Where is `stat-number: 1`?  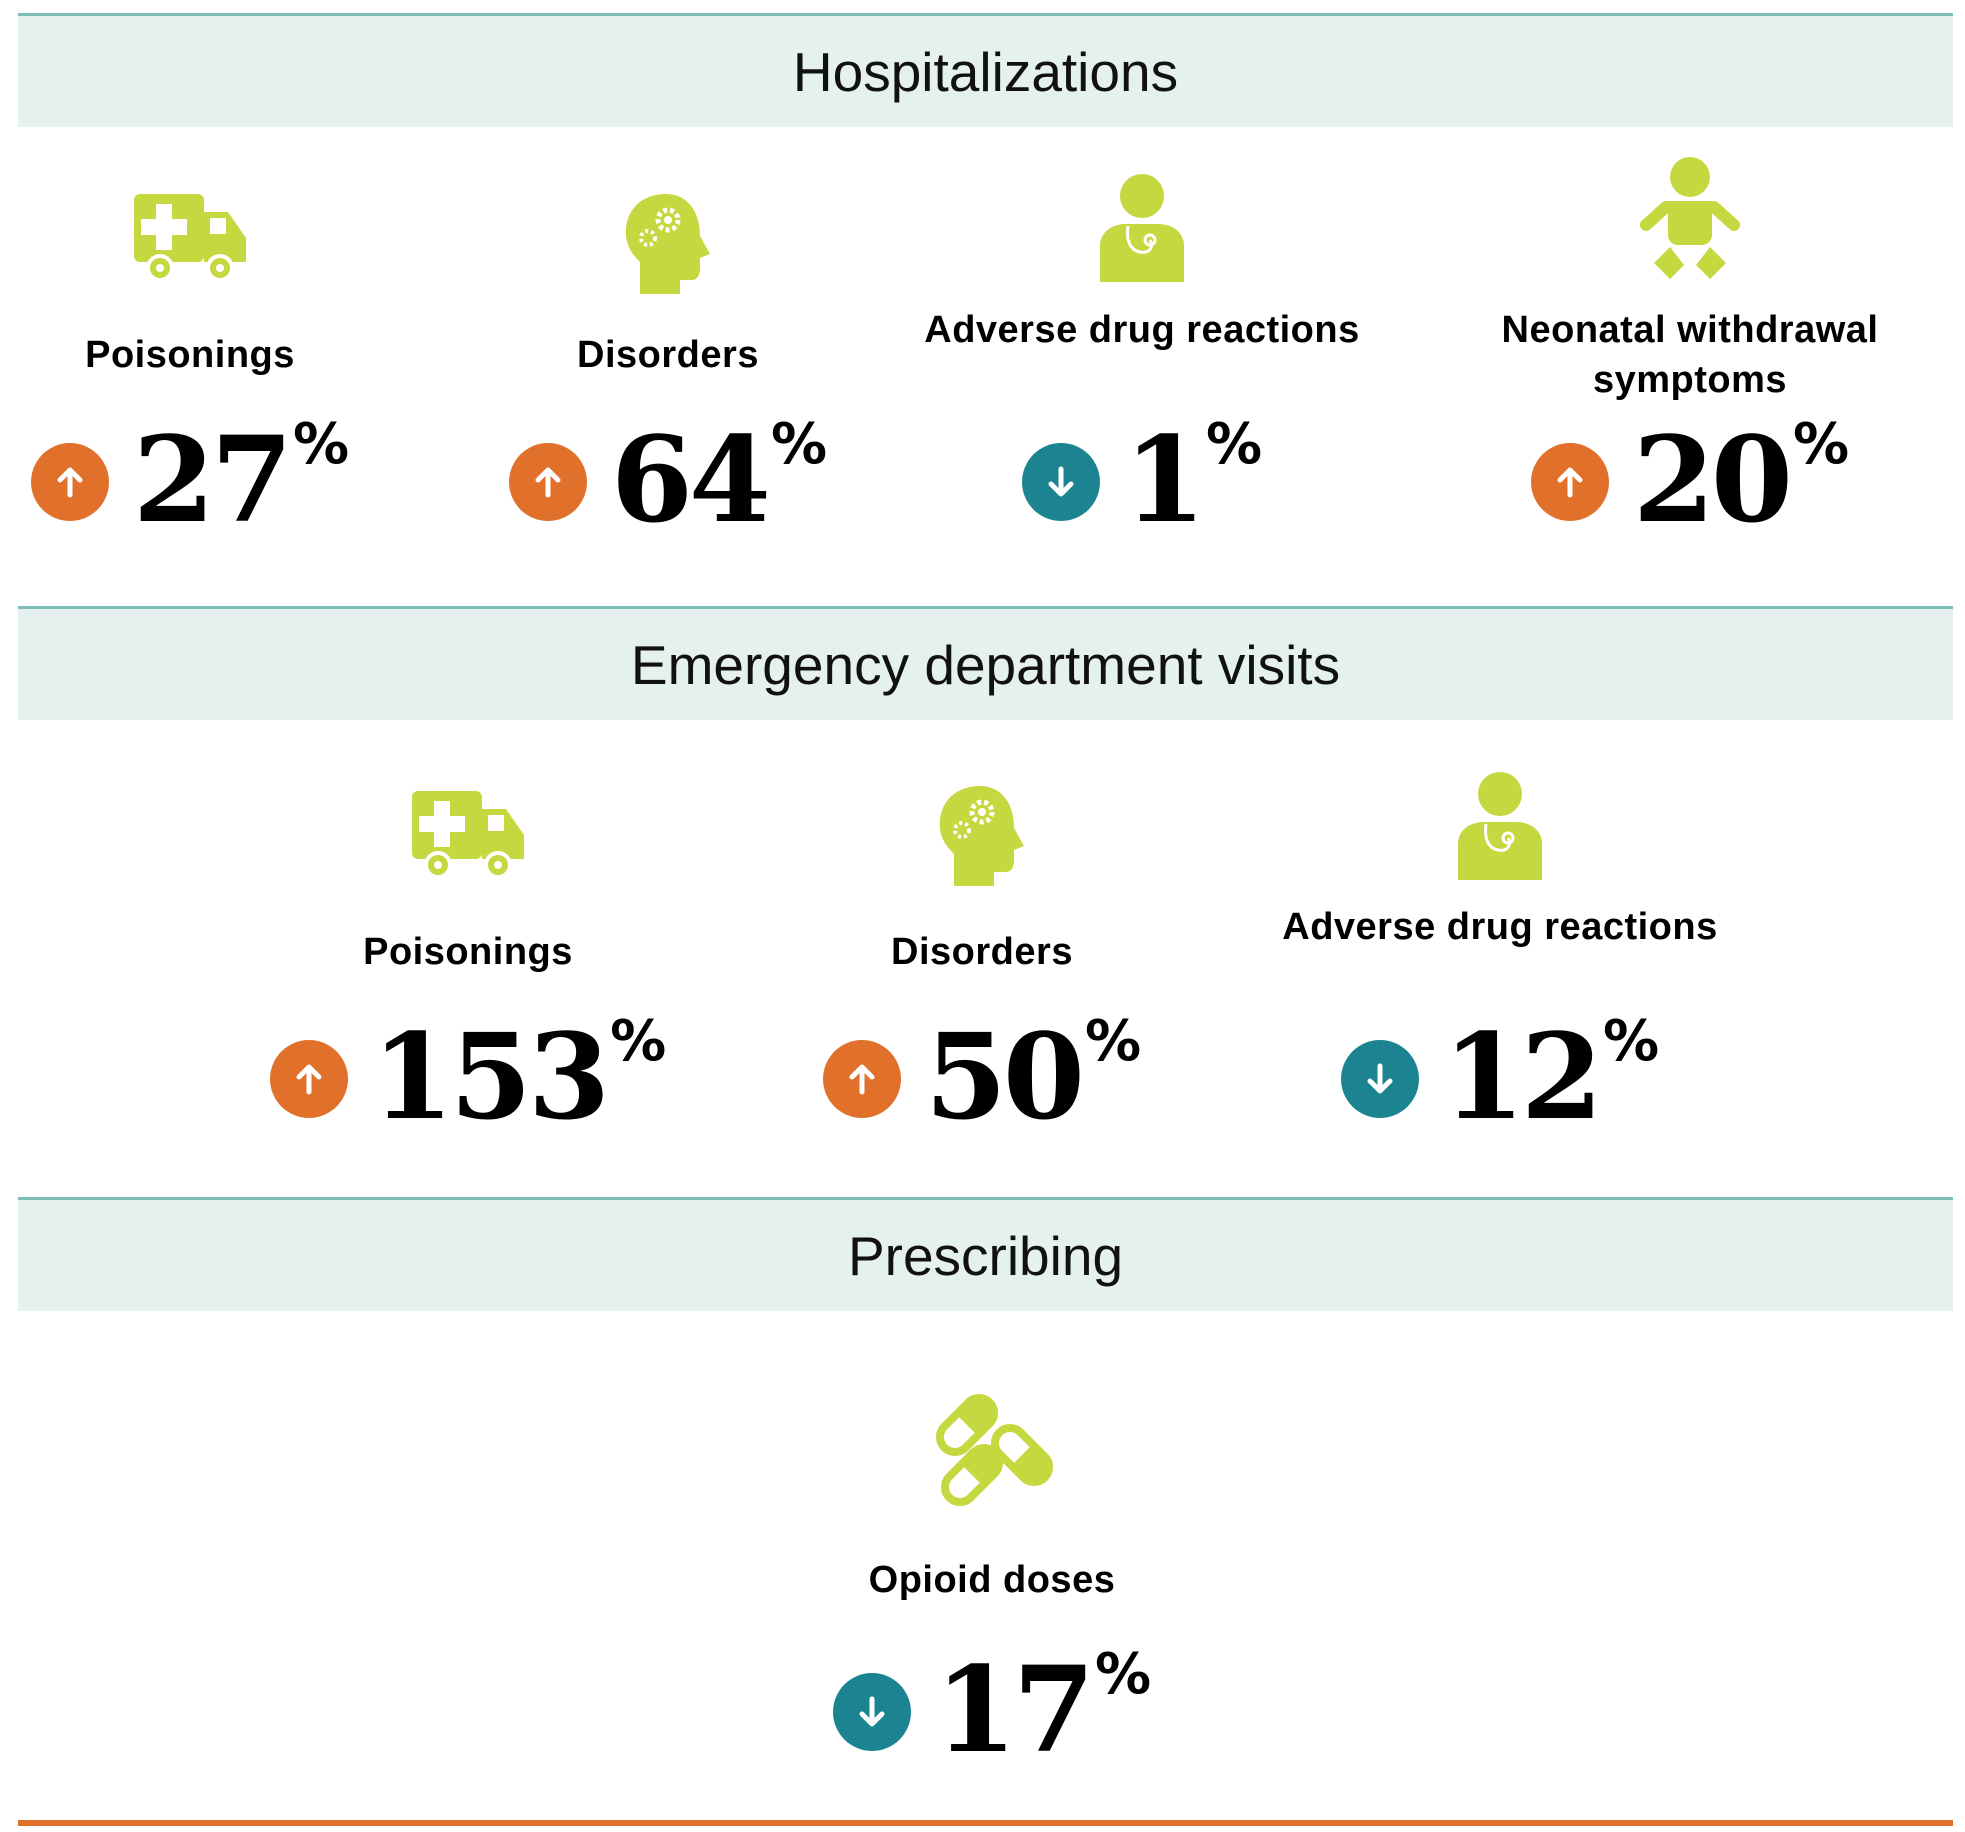
stat-number: 1 is located at coordinates (1164, 479).